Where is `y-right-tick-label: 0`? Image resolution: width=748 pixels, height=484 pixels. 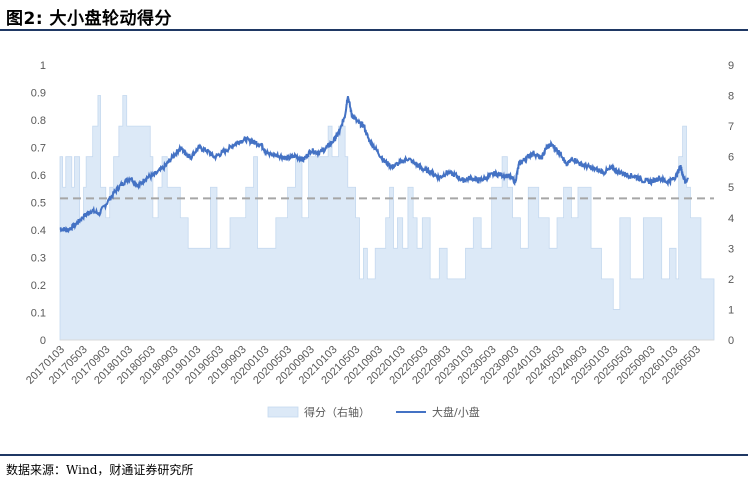 y-right-tick-label: 0 is located at coordinates (731, 341).